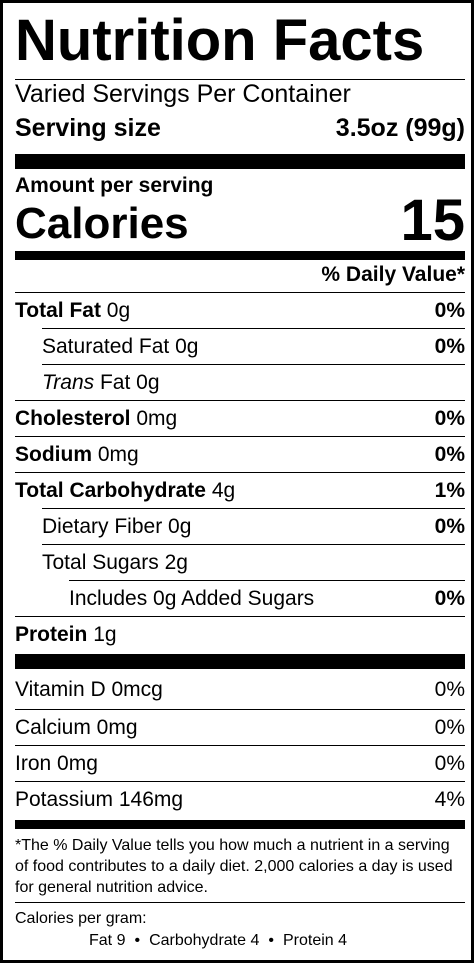  What do you see at coordinates (100, 562) in the screenshot?
I see `nutrient-label: Total Sugars` at bounding box center [100, 562].